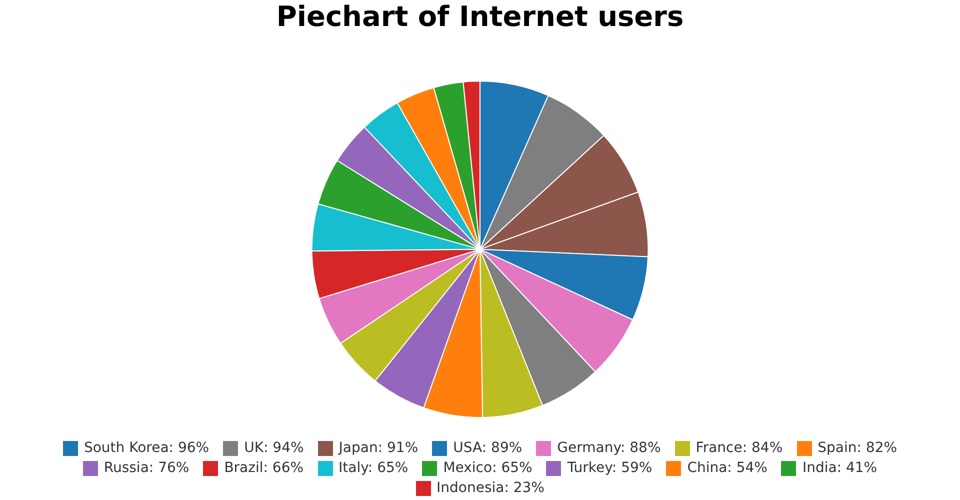 The image size is (960, 500). What do you see at coordinates (378, 448) in the screenshot?
I see `legend-label: Japan: 91%` at bounding box center [378, 448].